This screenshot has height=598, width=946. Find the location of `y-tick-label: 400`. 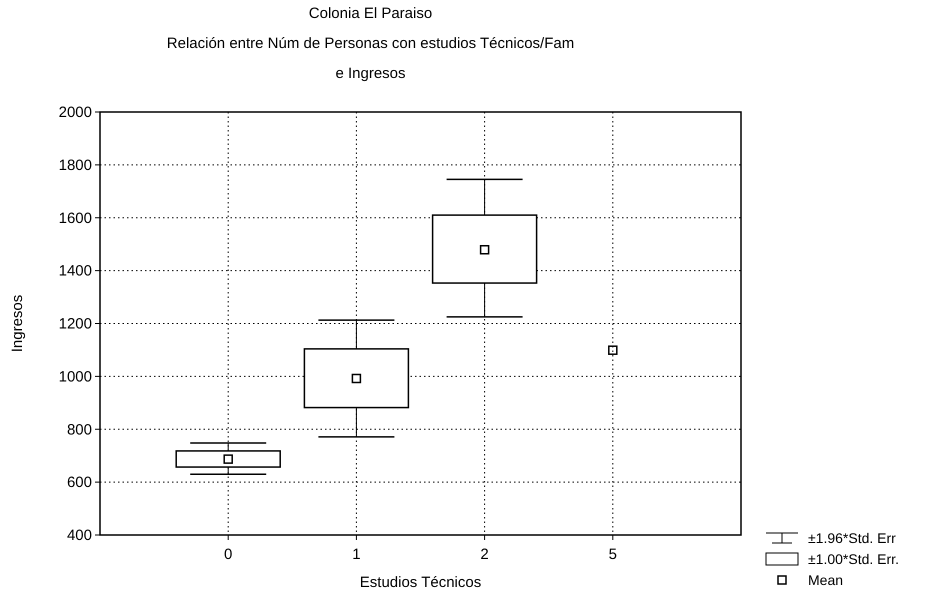

y-tick-label: 400 is located at coordinates (79, 535).